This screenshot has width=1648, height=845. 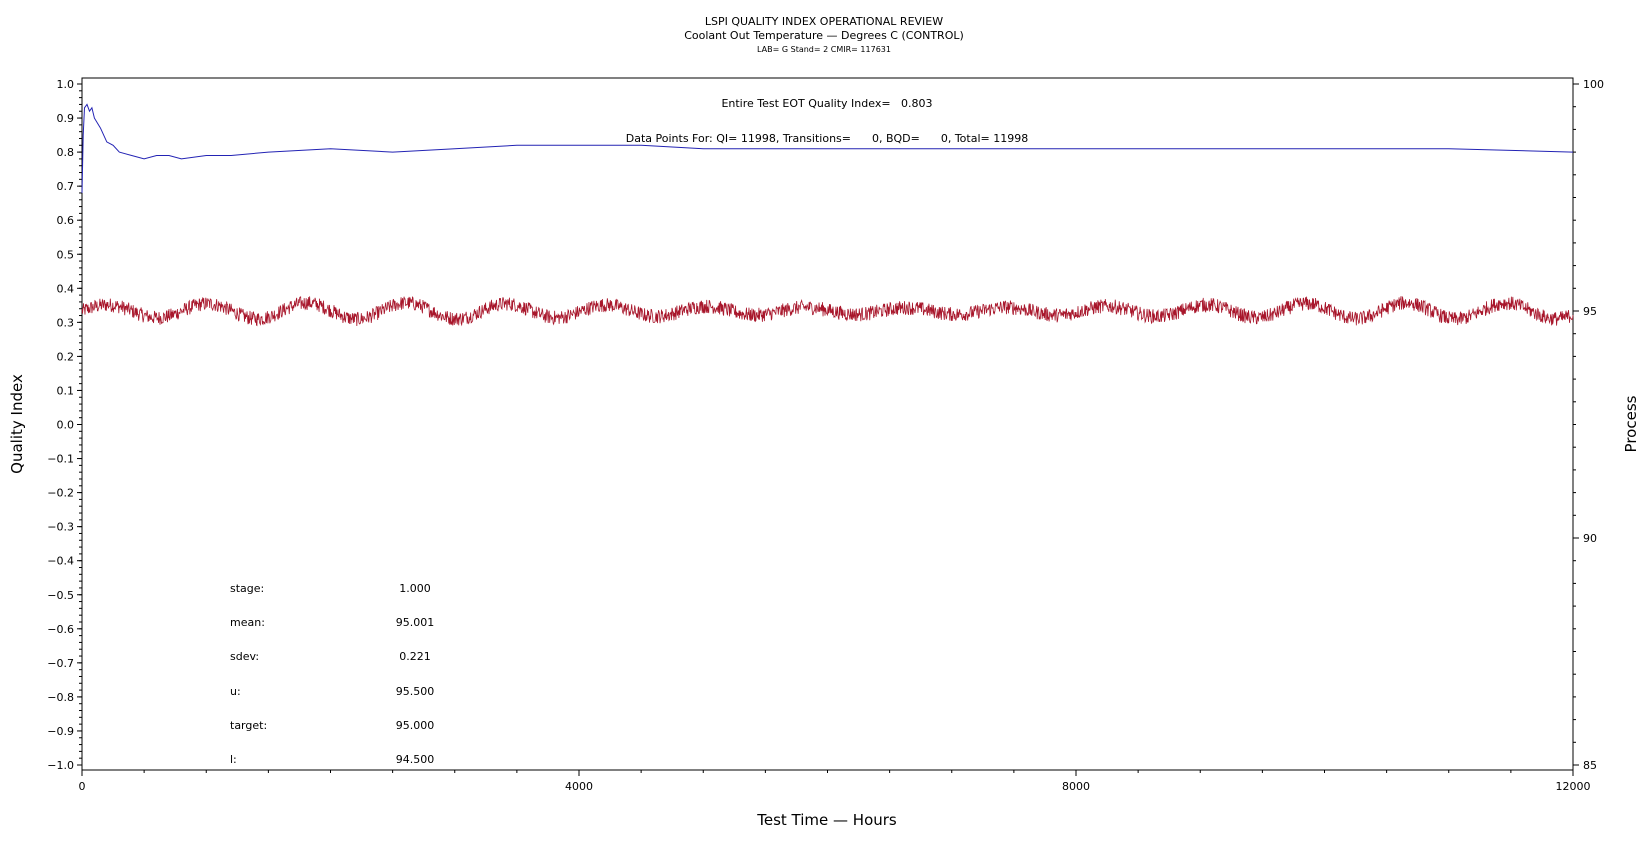 What do you see at coordinates (1573, 786) in the screenshot?
I see `x-tick-label: 12000` at bounding box center [1573, 786].